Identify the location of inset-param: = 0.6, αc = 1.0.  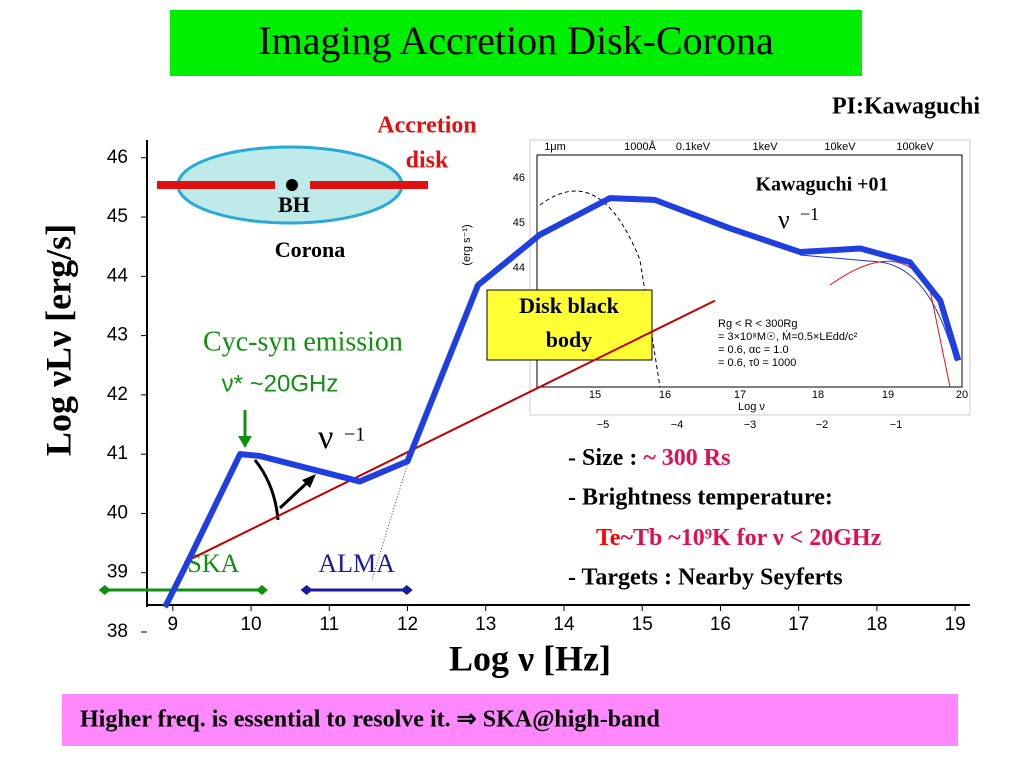
(753, 350).